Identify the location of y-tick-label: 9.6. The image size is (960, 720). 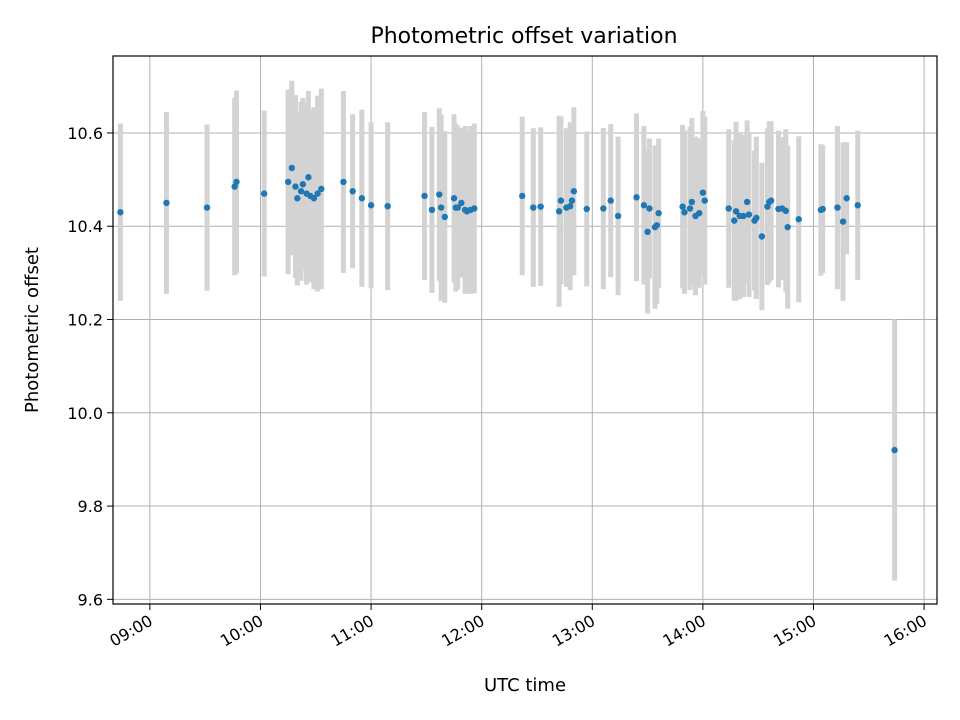
(90, 599).